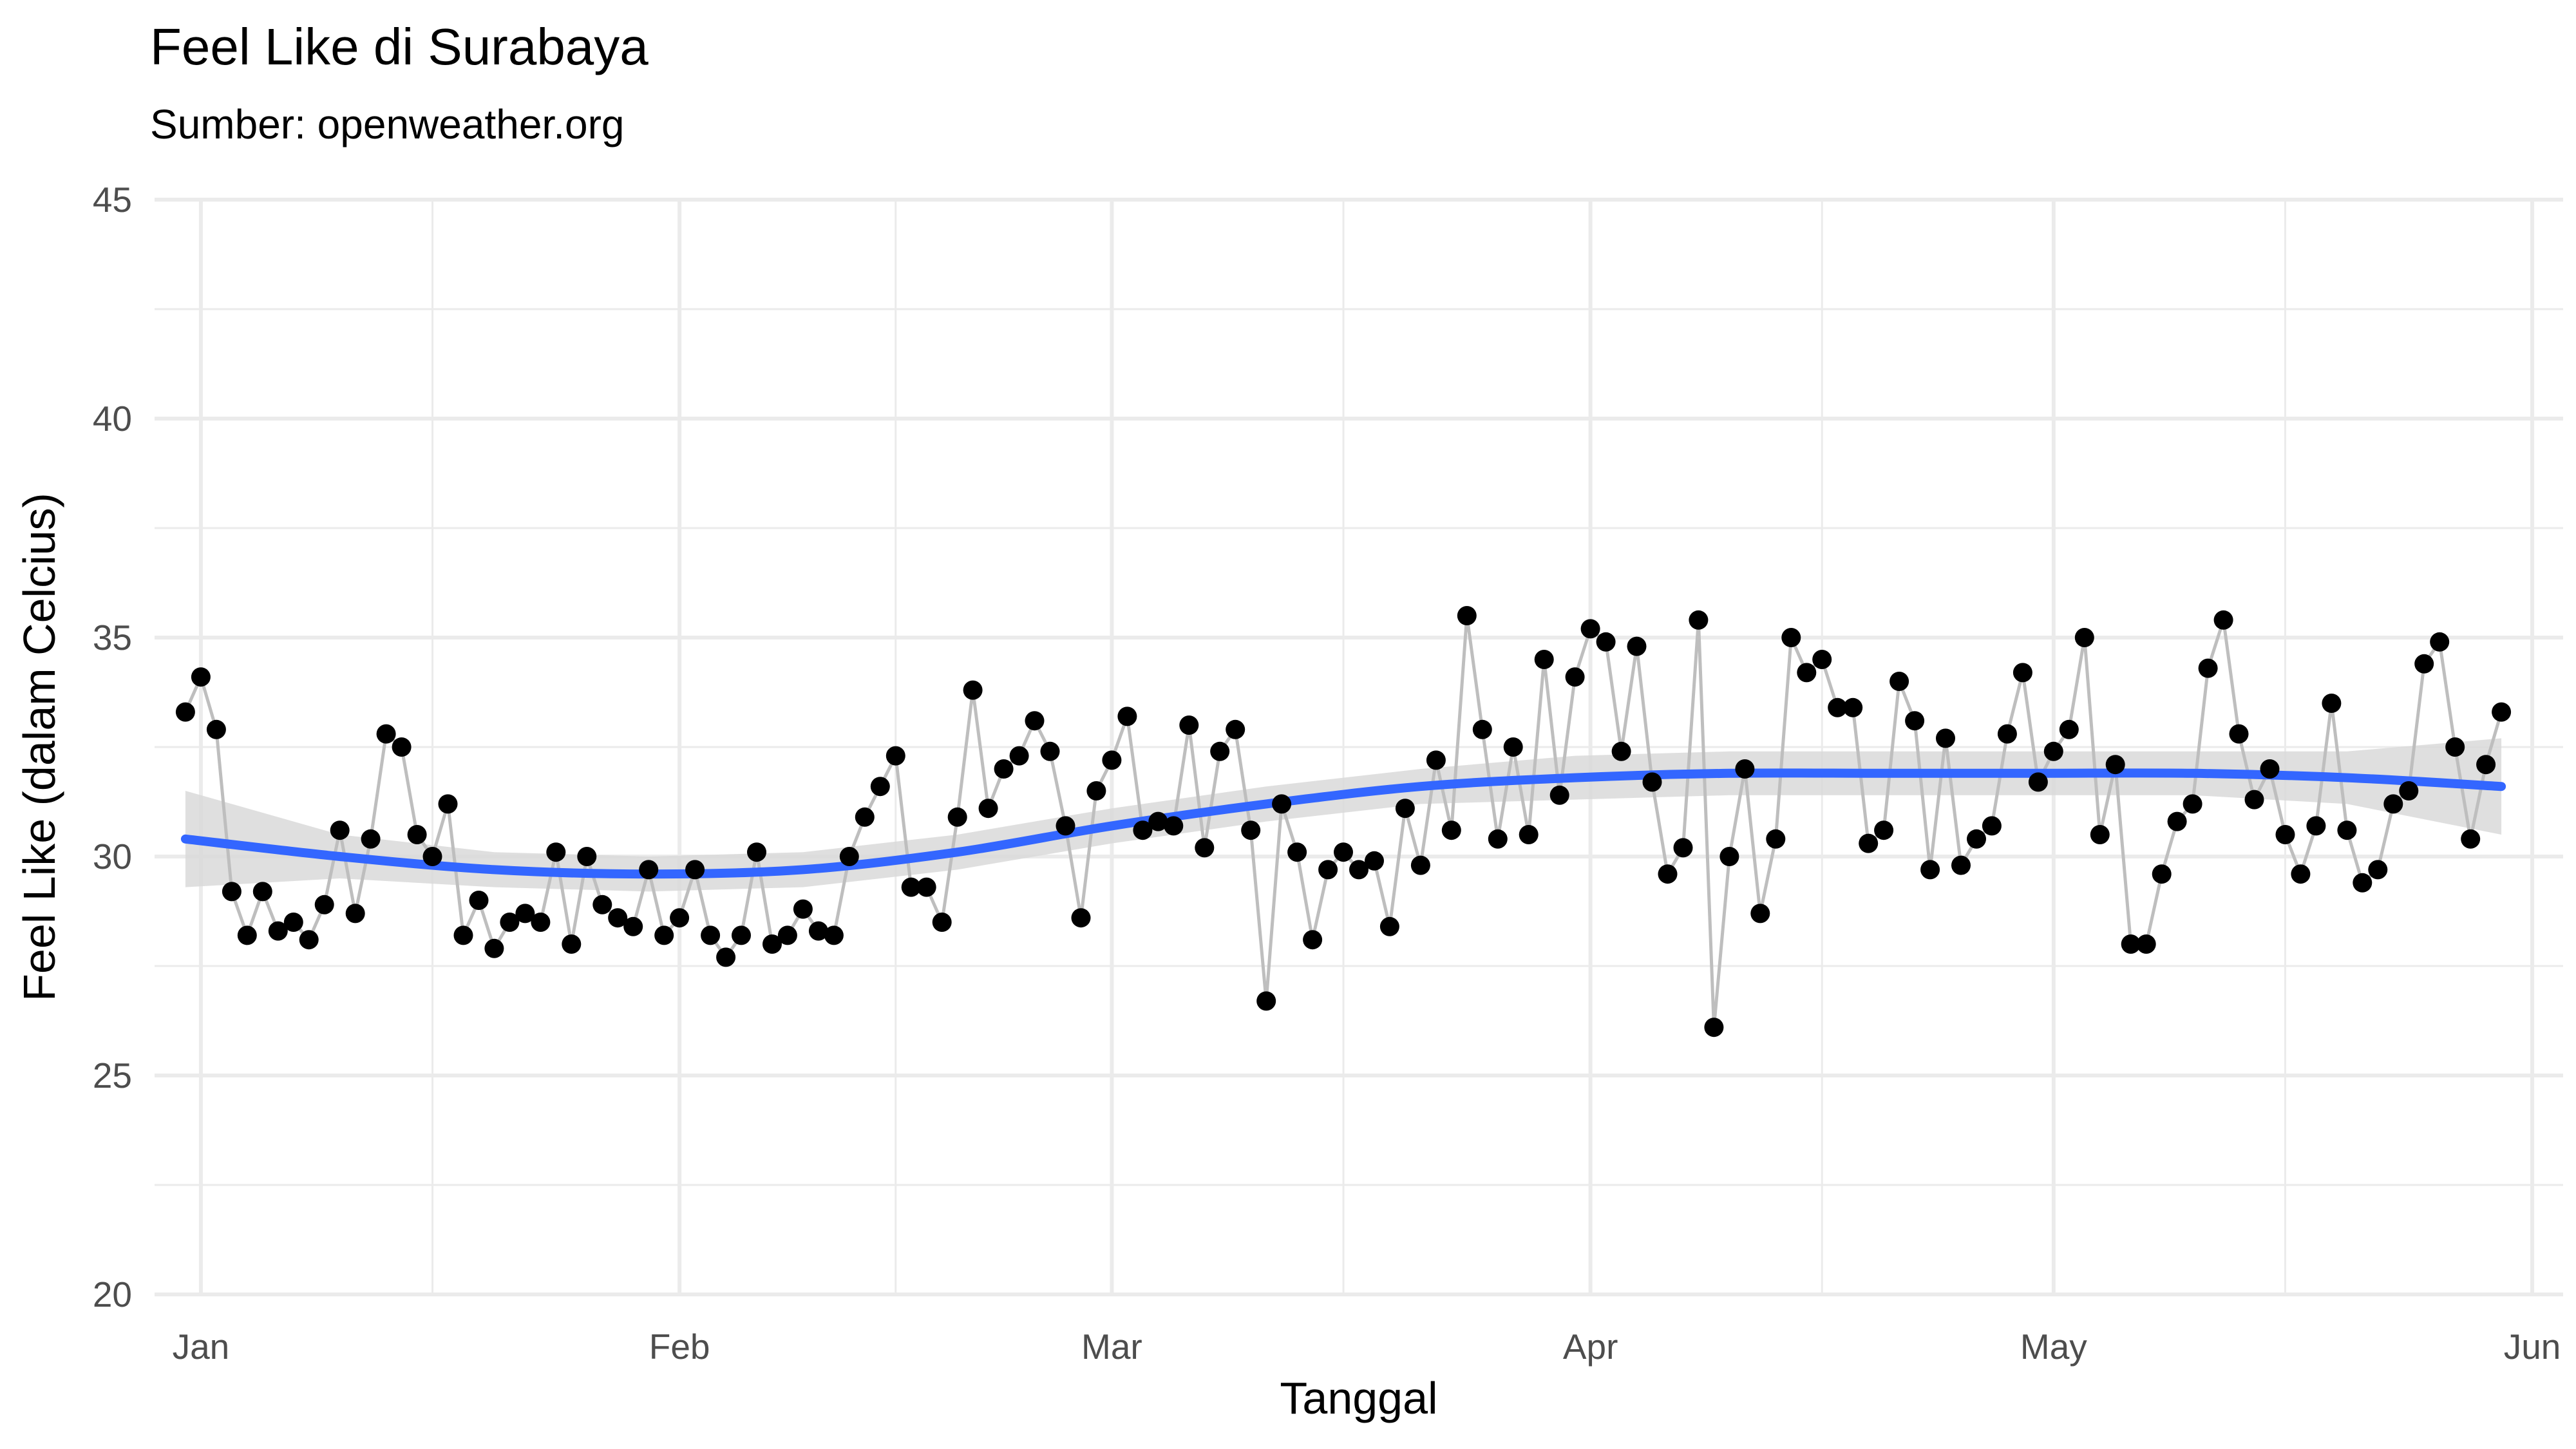 The height and width of the screenshot is (1449, 2576). I want to click on x-tick-label: May, so click(2053, 1347).